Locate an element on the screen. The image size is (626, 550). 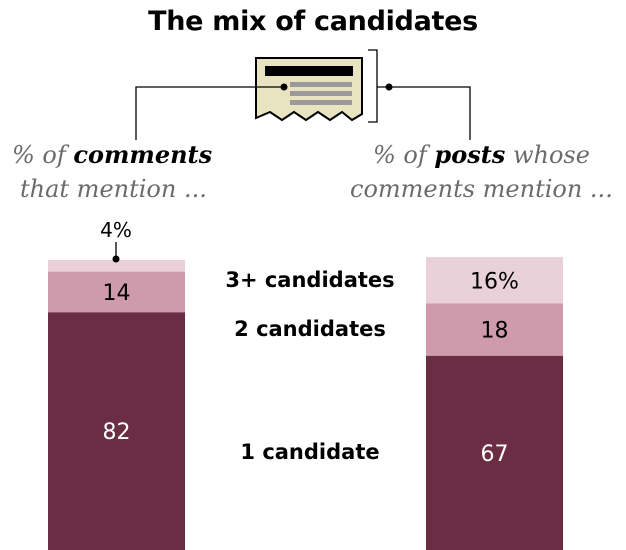
bar1-label-1: 82 is located at coordinates (117, 432).